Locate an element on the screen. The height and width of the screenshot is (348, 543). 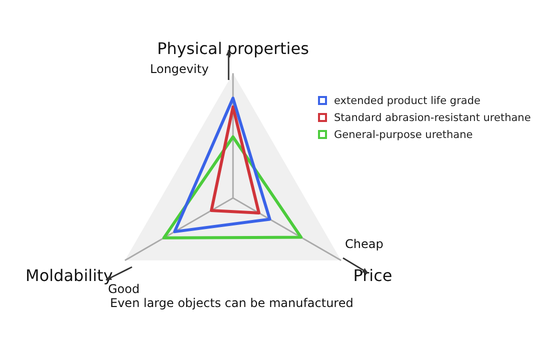
text: Longevity is located at coordinates (179, 69).